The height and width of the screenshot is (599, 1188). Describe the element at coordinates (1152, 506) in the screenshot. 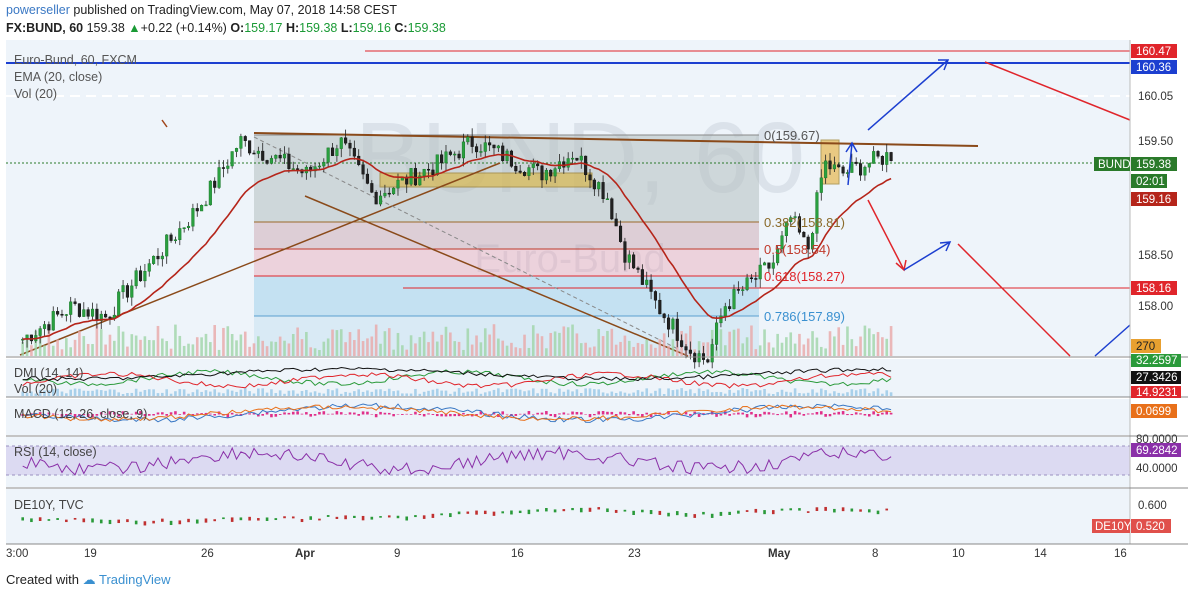

I see `tick-de10y: 0.600` at that location.